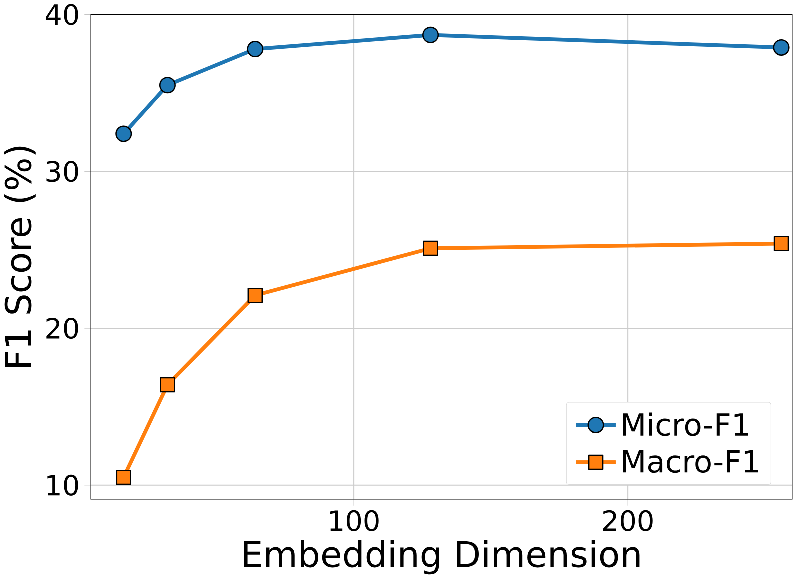 The width and height of the screenshot is (793, 579). Describe the element at coordinates (628, 521) in the screenshot. I see `x-tick-label: 200` at that location.